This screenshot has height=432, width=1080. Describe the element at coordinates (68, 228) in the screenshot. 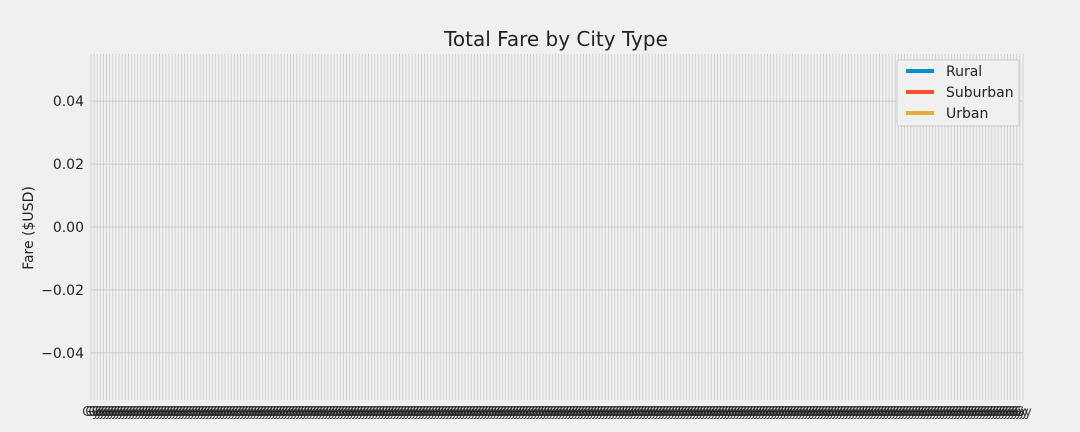

I see `y-tick-label: 0.00` at that location.